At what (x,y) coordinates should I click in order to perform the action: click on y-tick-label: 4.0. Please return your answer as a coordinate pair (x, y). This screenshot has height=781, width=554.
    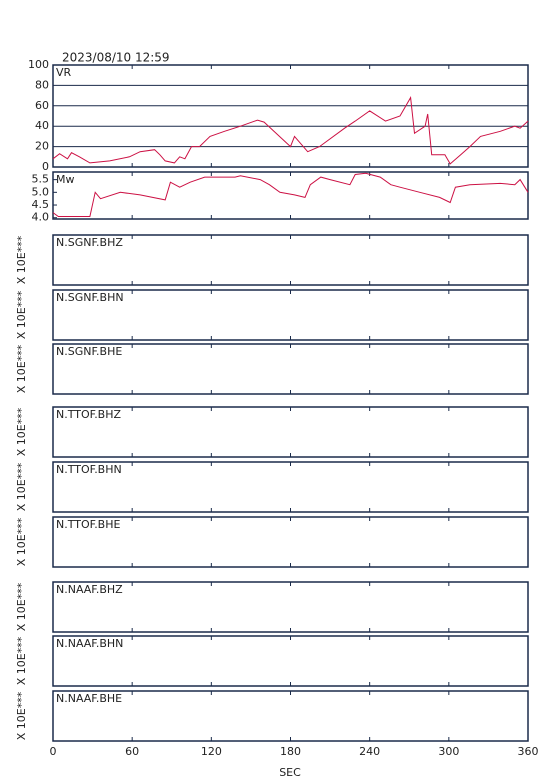
    Looking at the image, I should click on (41, 217).